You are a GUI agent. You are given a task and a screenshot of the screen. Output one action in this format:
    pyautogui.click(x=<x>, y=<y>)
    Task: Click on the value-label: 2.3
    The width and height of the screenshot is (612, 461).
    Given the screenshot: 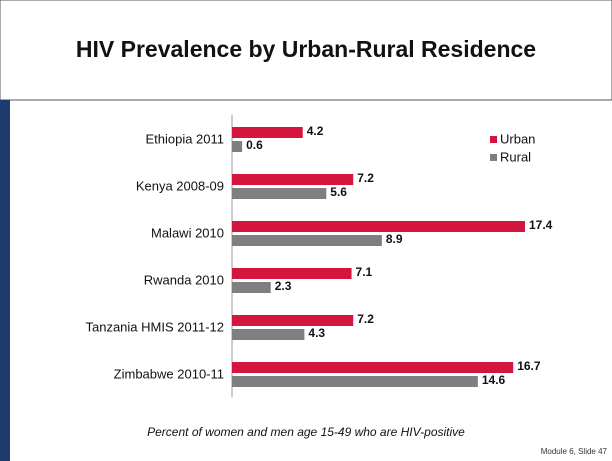 What is the action you would take?
    pyautogui.click(x=283, y=286)
    